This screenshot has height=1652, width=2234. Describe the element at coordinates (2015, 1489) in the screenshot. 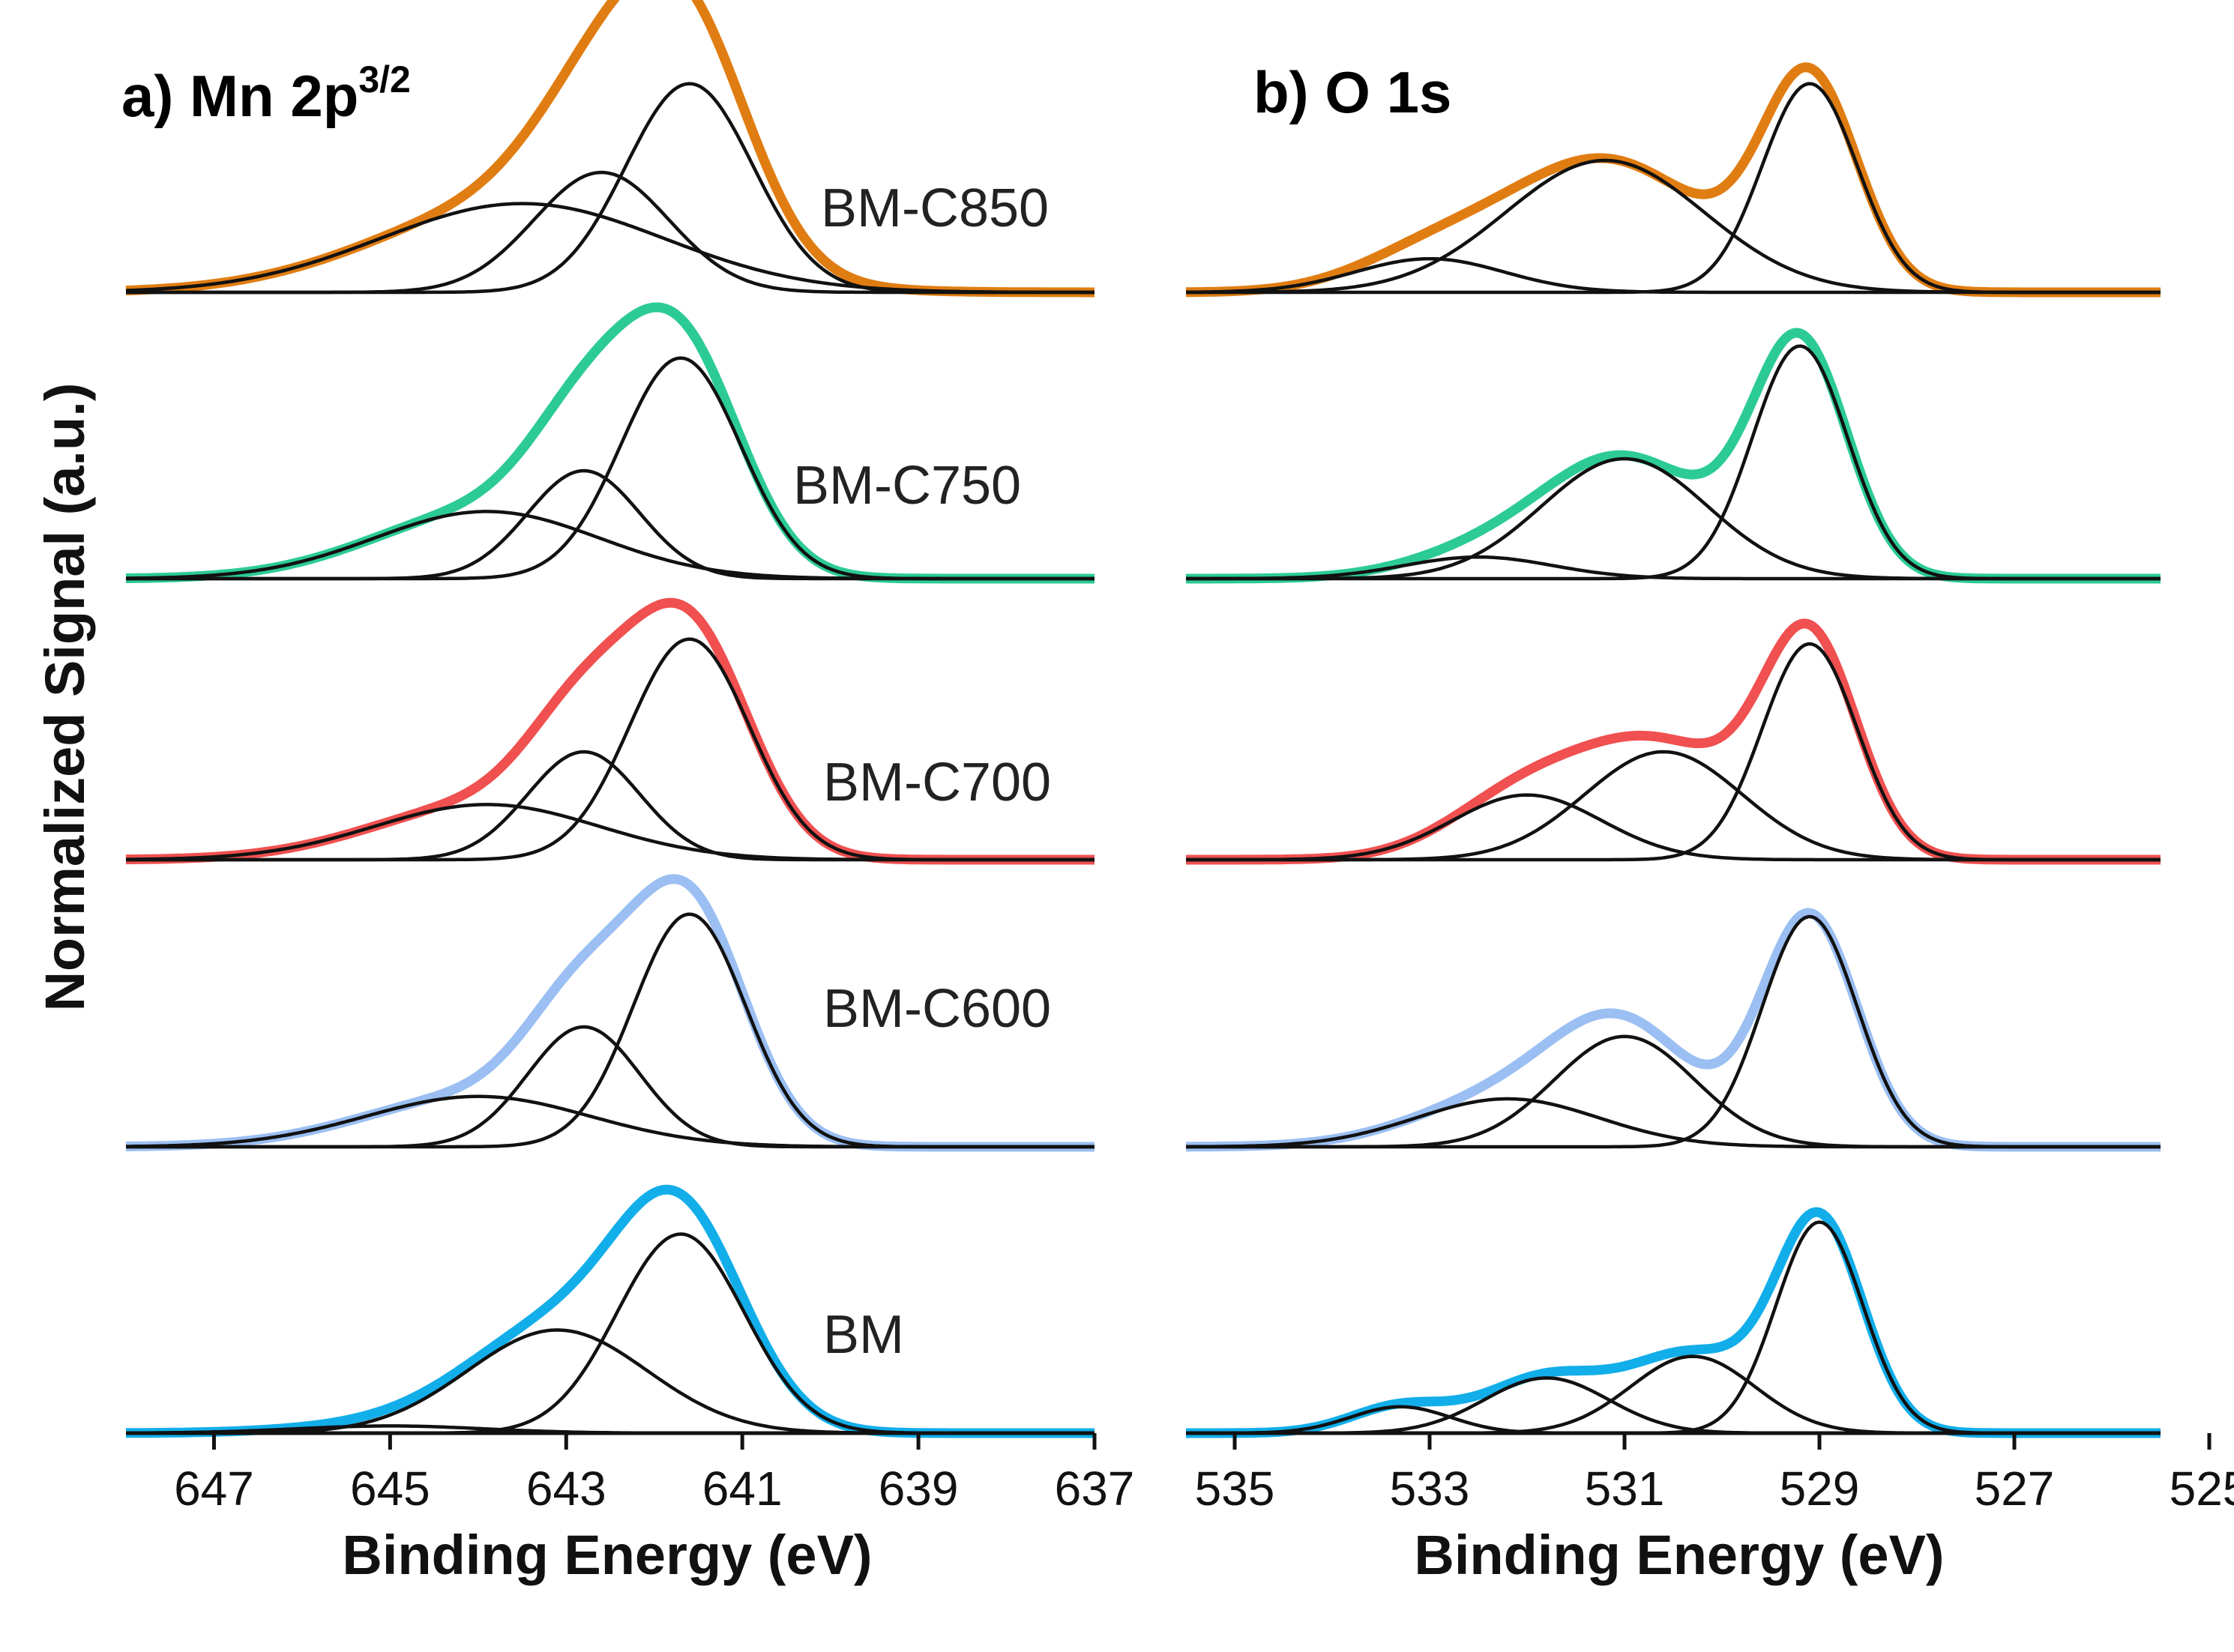

I see `panel-b-tick-label-527: 527` at that location.